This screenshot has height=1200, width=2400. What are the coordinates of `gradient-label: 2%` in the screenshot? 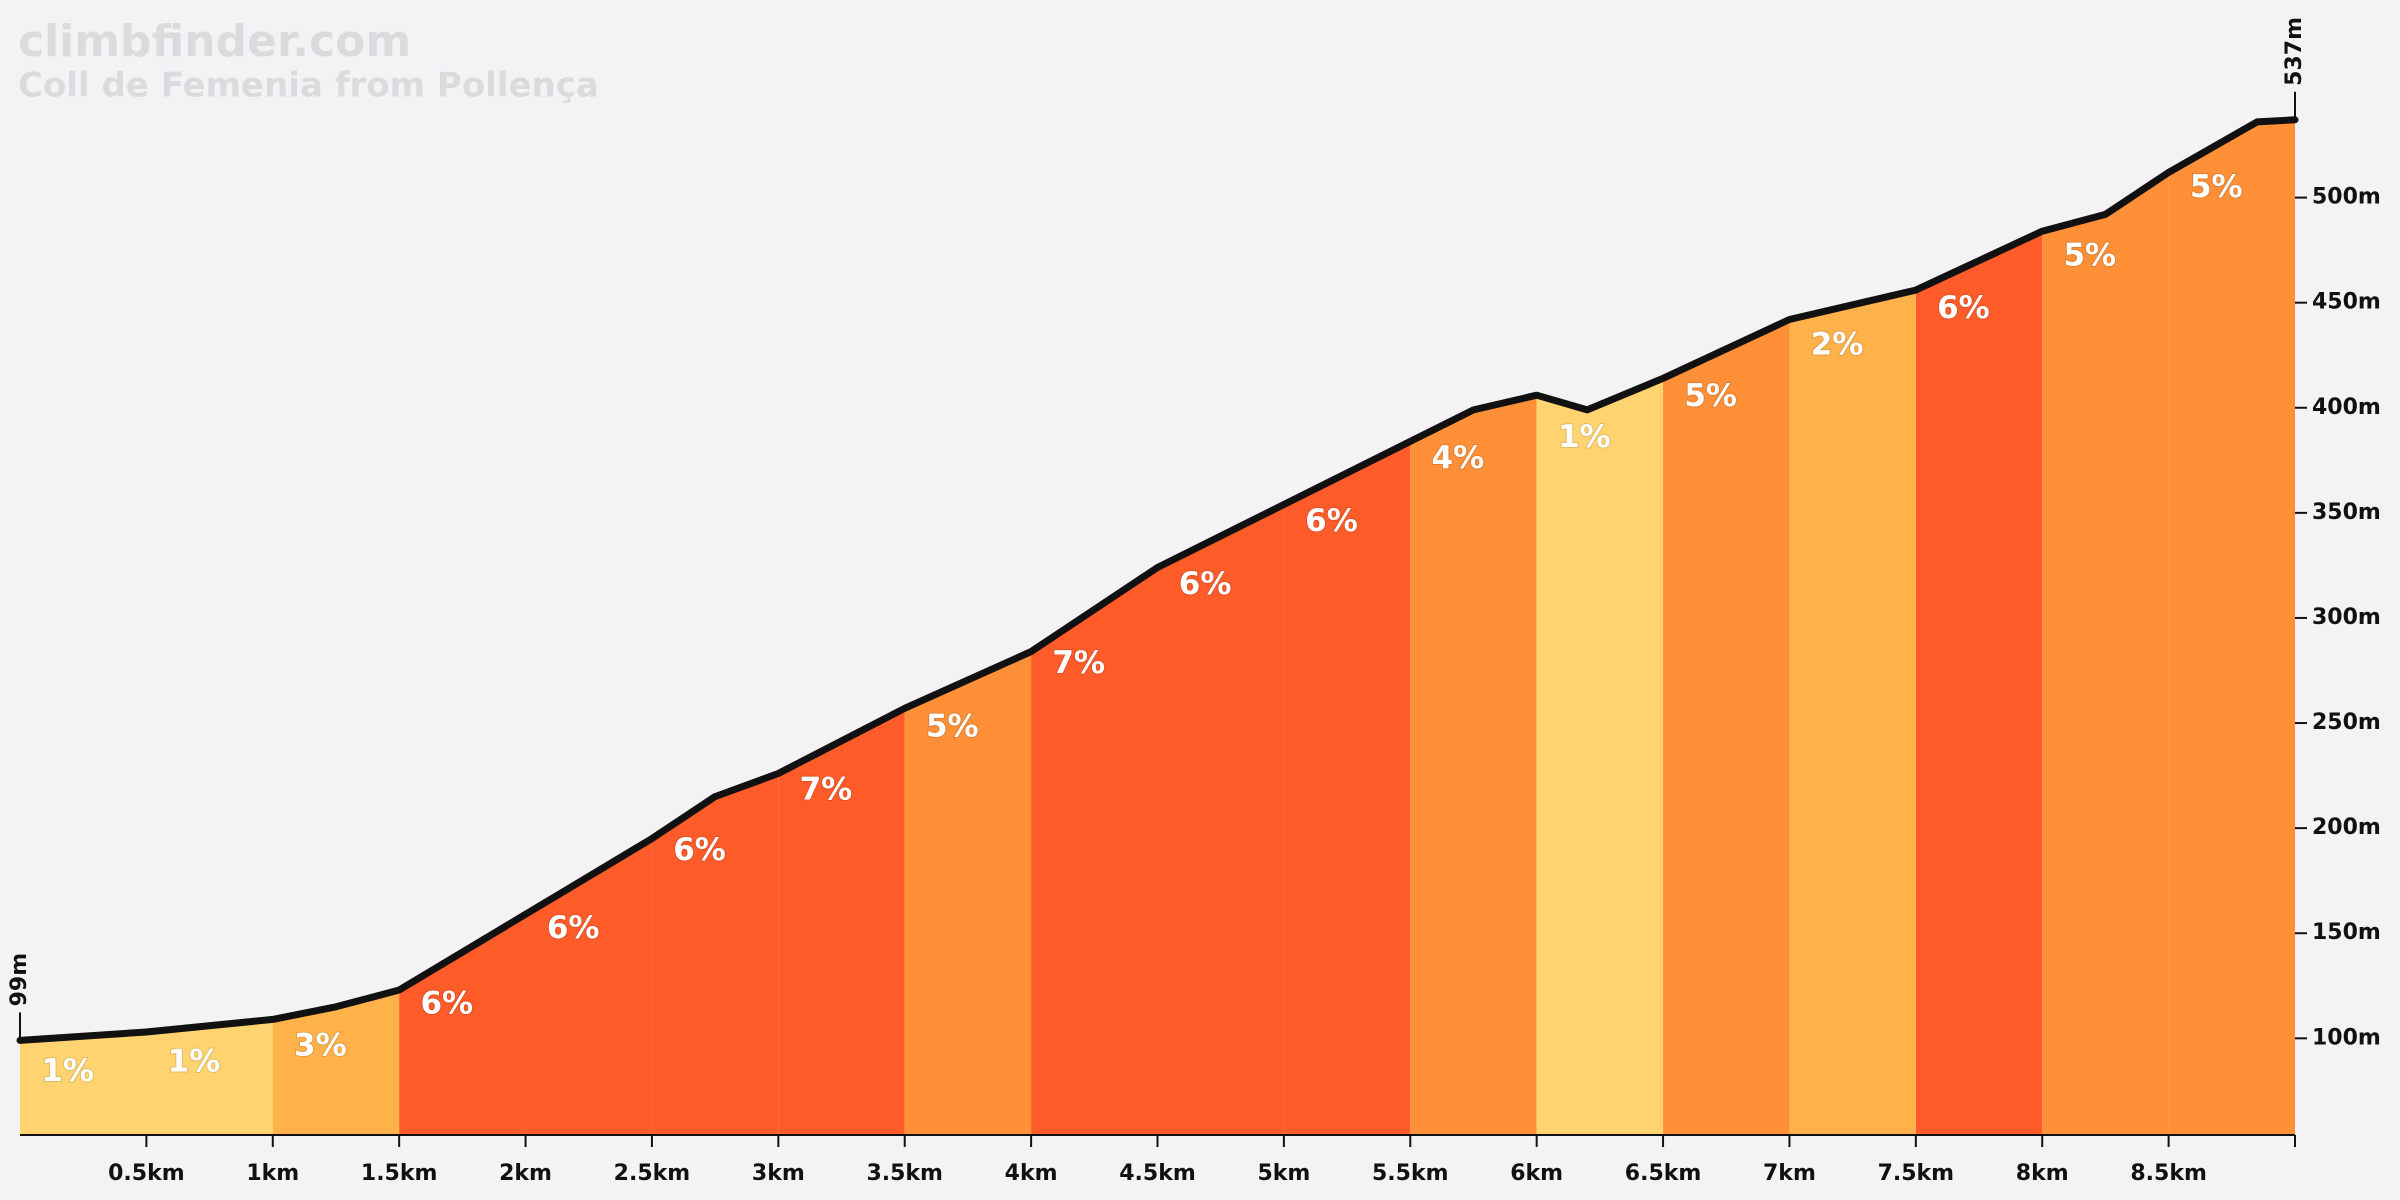 It's located at (1837, 345).